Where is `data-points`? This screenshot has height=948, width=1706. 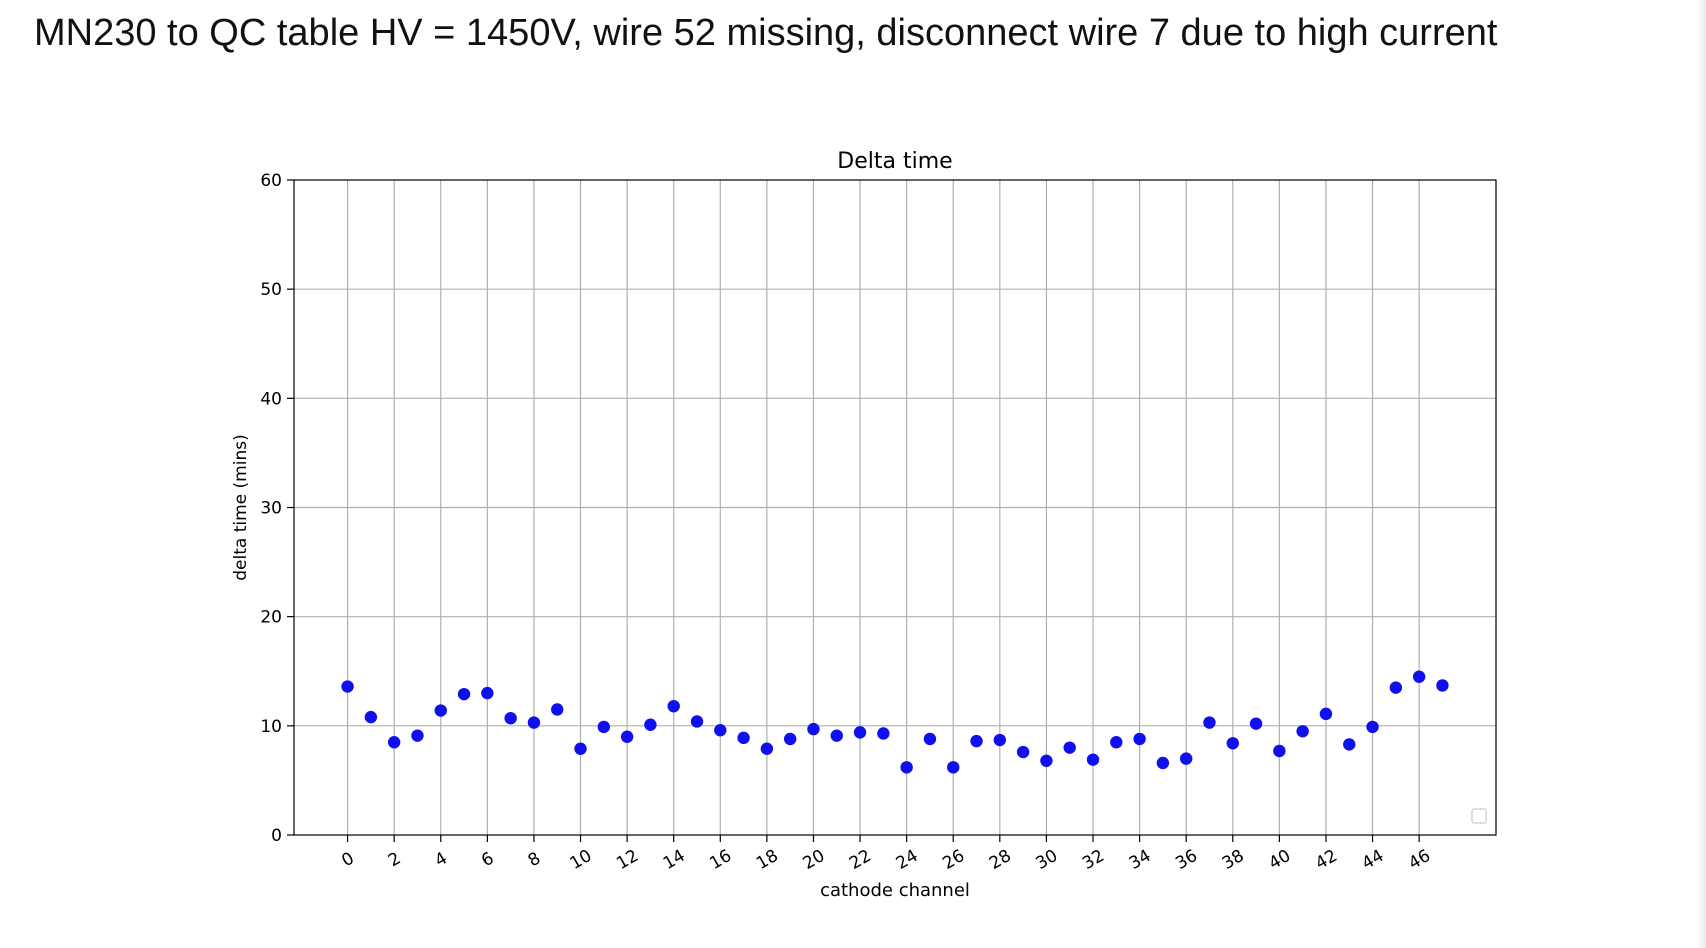
data-points is located at coordinates (895, 722).